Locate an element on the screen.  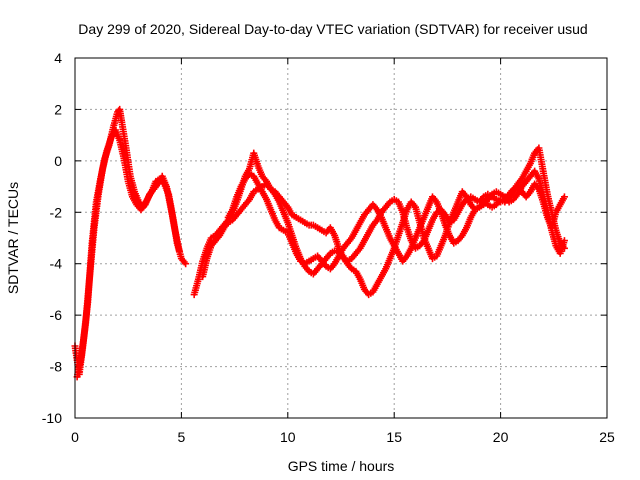
x-tick-label: 5 is located at coordinates (182, 437).